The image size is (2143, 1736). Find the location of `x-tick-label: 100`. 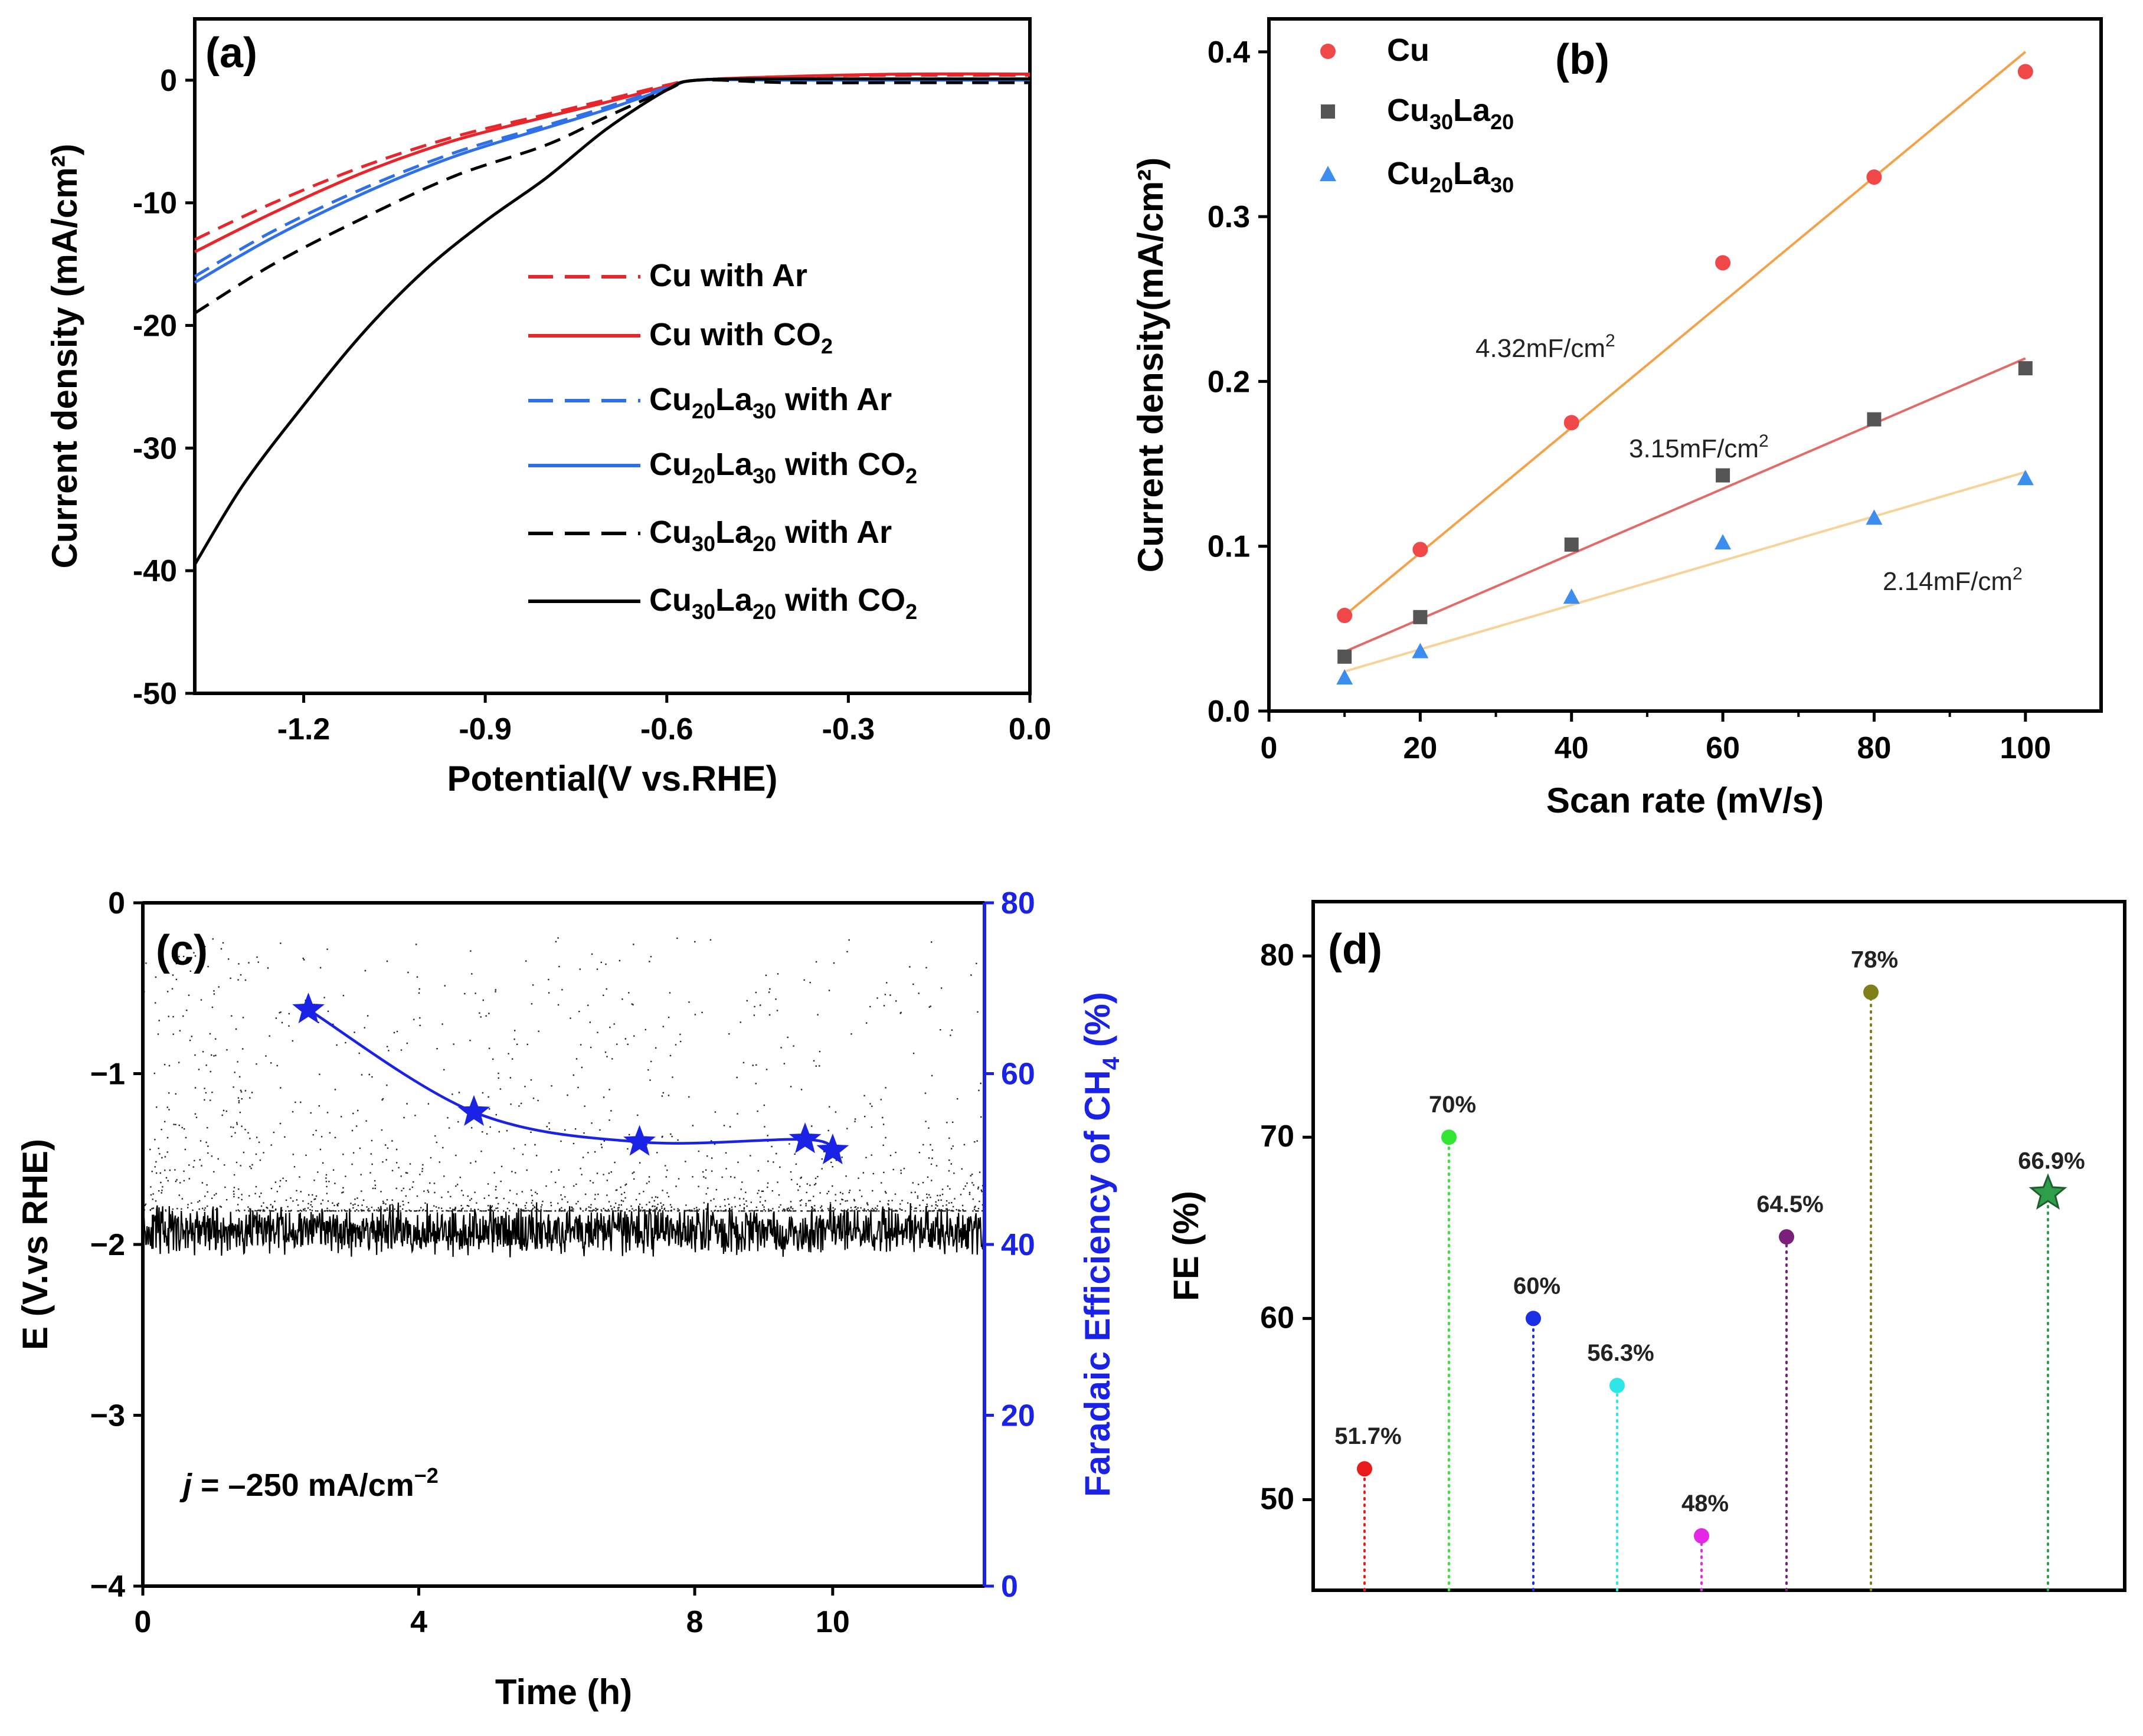

x-tick-label: 100 is located at coordinates (2025, 748).